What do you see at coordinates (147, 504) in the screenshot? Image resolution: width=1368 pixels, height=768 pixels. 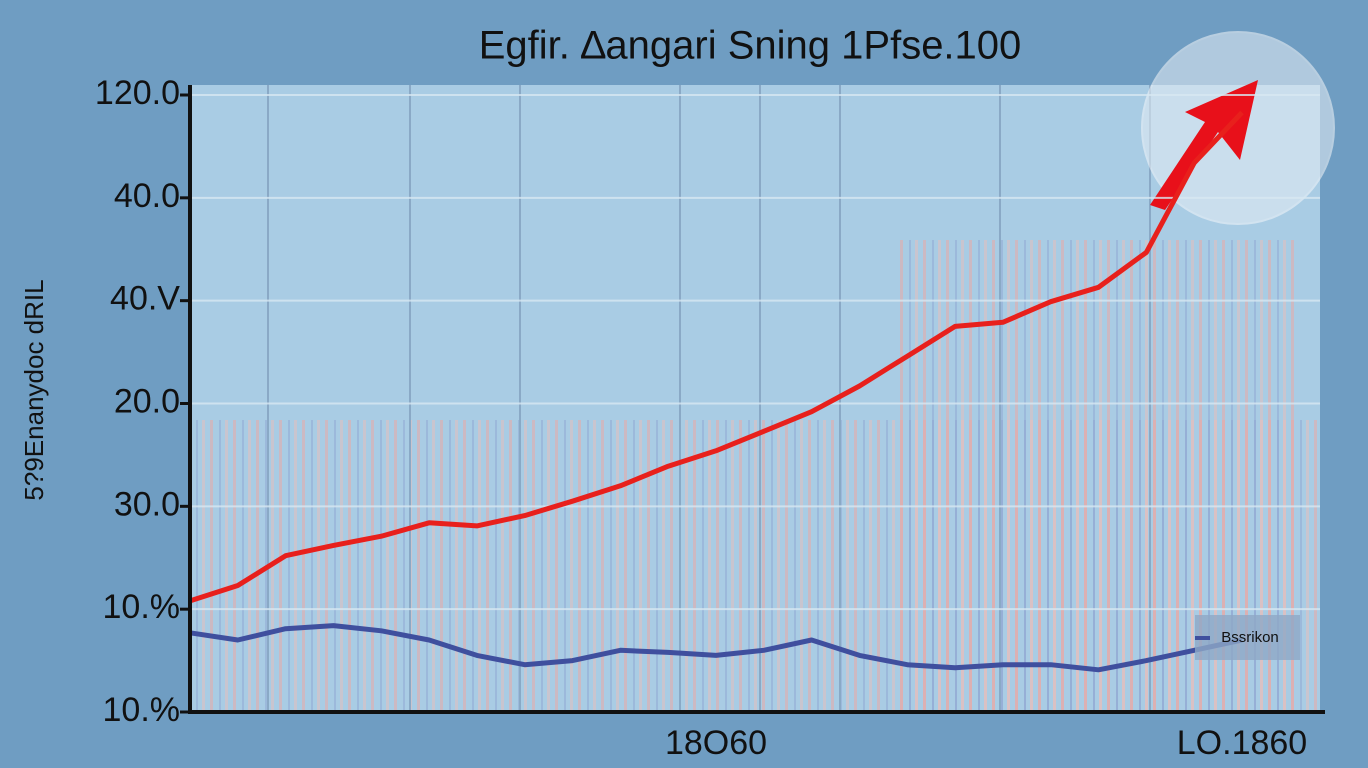 I see `y-tick-label: 30.0` at bounding box center [147, 504].